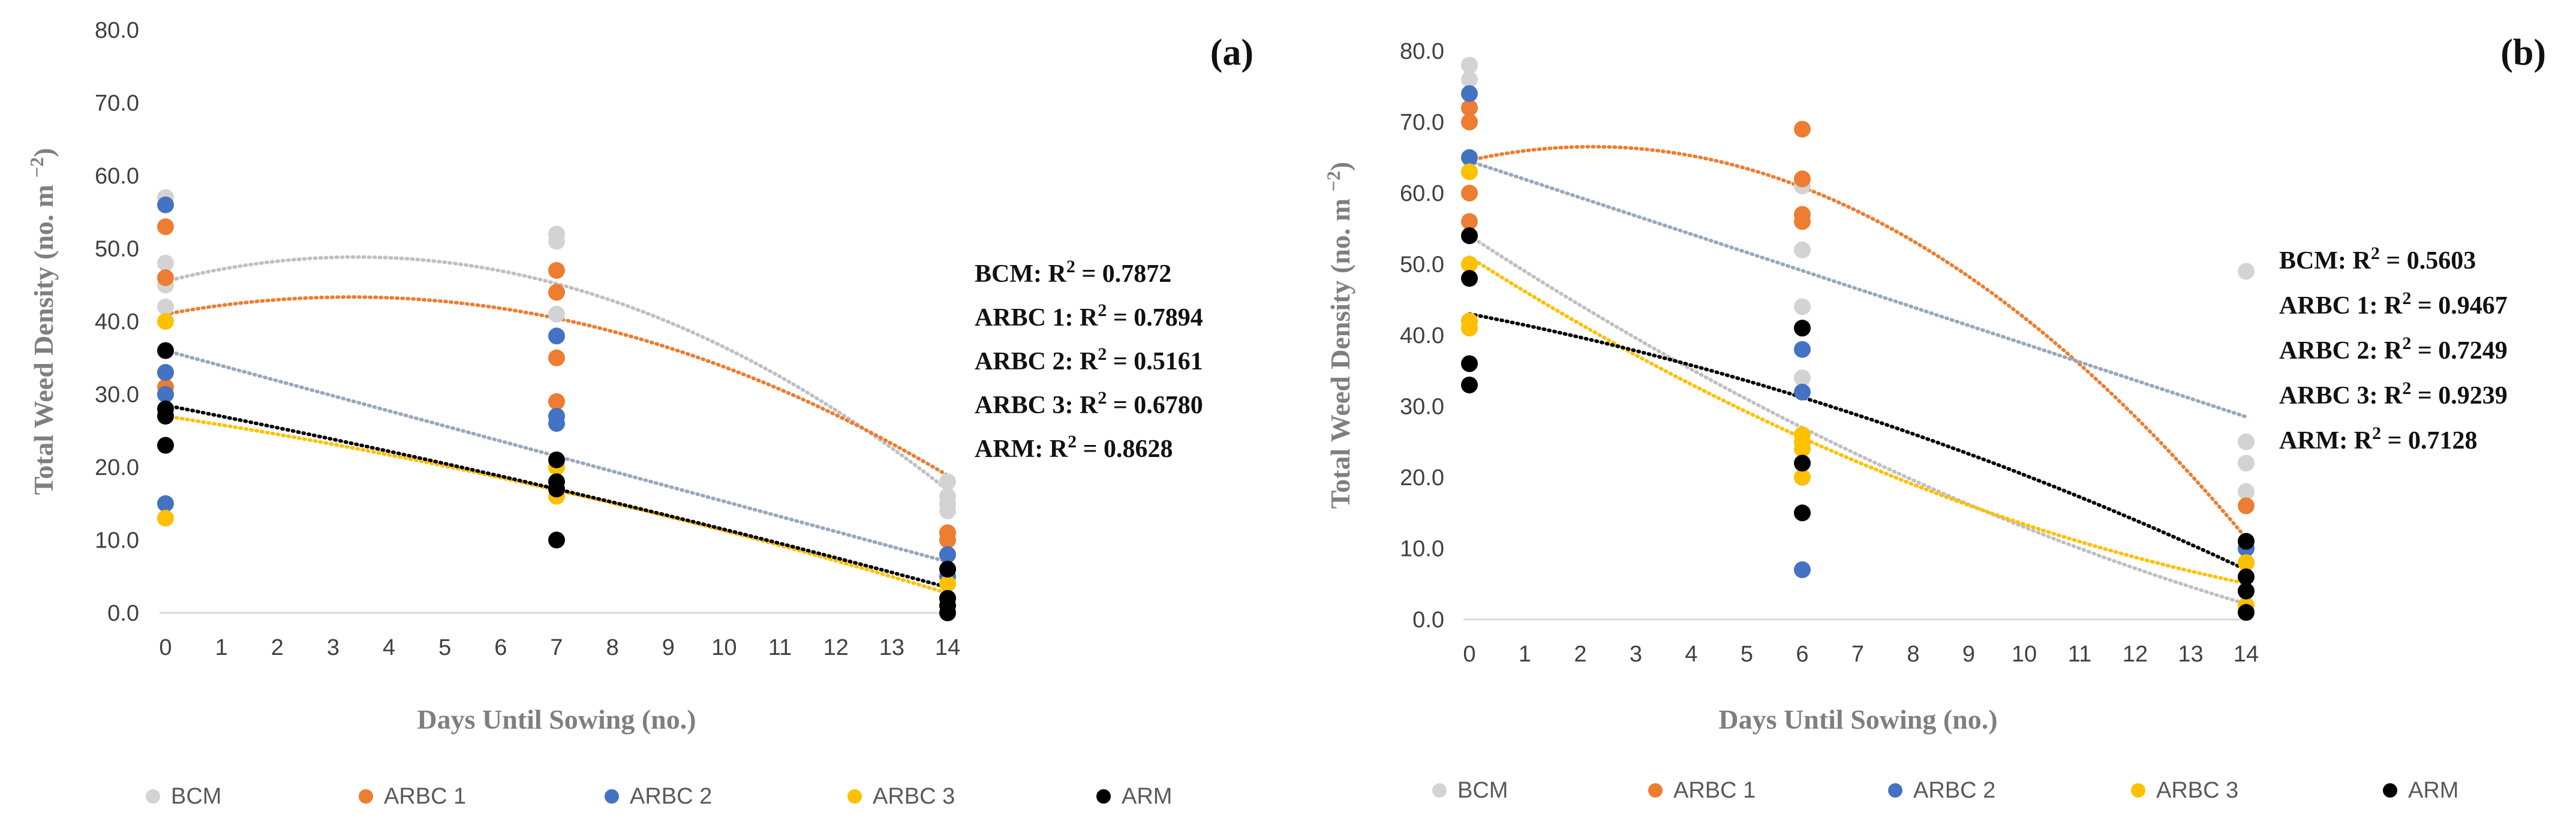  Describe the element at coordinates (1232, 52) in the screenshot. I see `panel-label: (a)` at that location.